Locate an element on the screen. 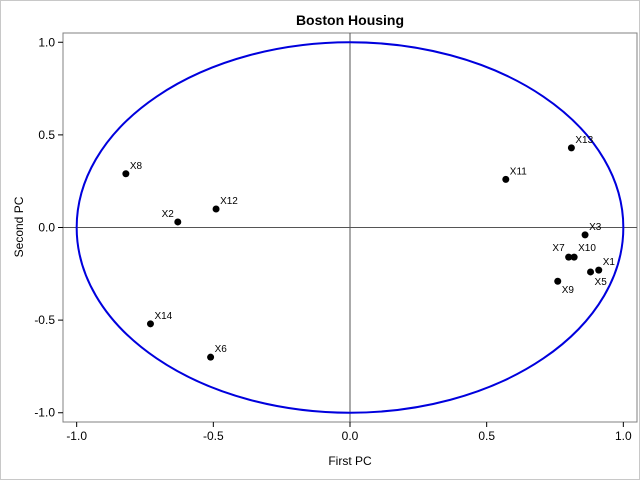 This screenshot has width=640, height=484. point-x6 is located at coordinates (211, 357).